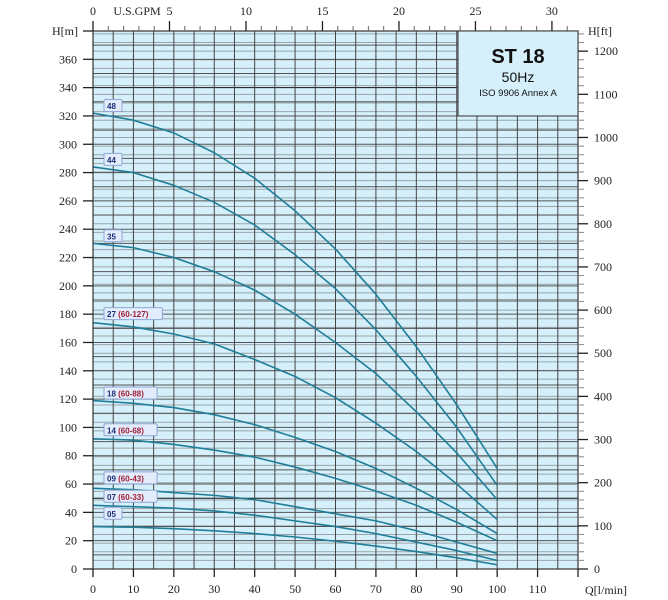 The height and width of the screenshot is (600, 668). Describe the element at coordinates (606, 94) in the screenshot. I see `y2-tick-label: 1100` at that location.